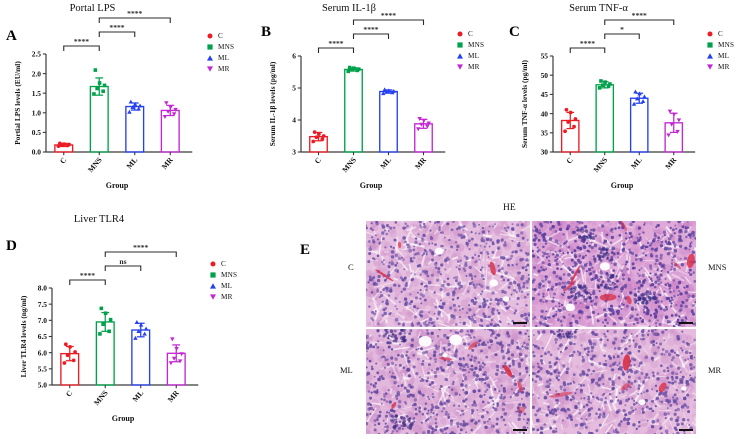 This screenshot has height=439, width=750. What do you see at coordinates (170, 127) in the screenshot?
I see `bar-group-mr` at bounding box center [170, 127].